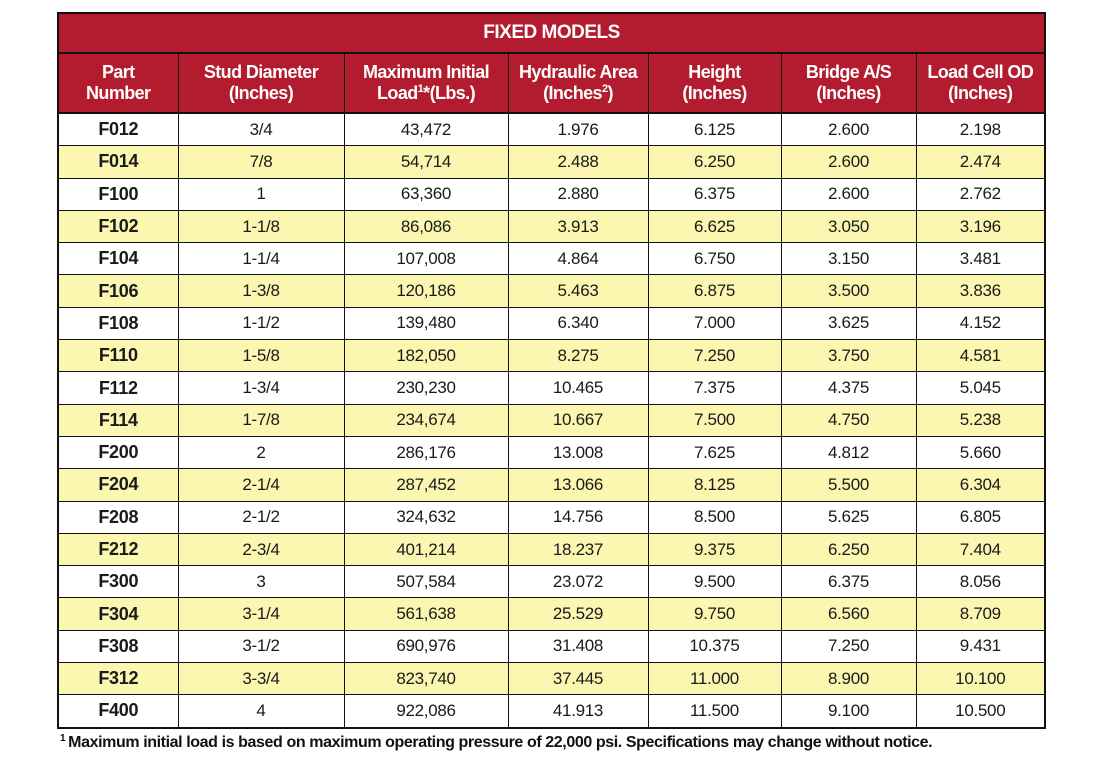  What do you see at coordinates (849, 259) in the screenshot?
I see `cell-bridge-as: 3.150` at bounding box center [849, 259].